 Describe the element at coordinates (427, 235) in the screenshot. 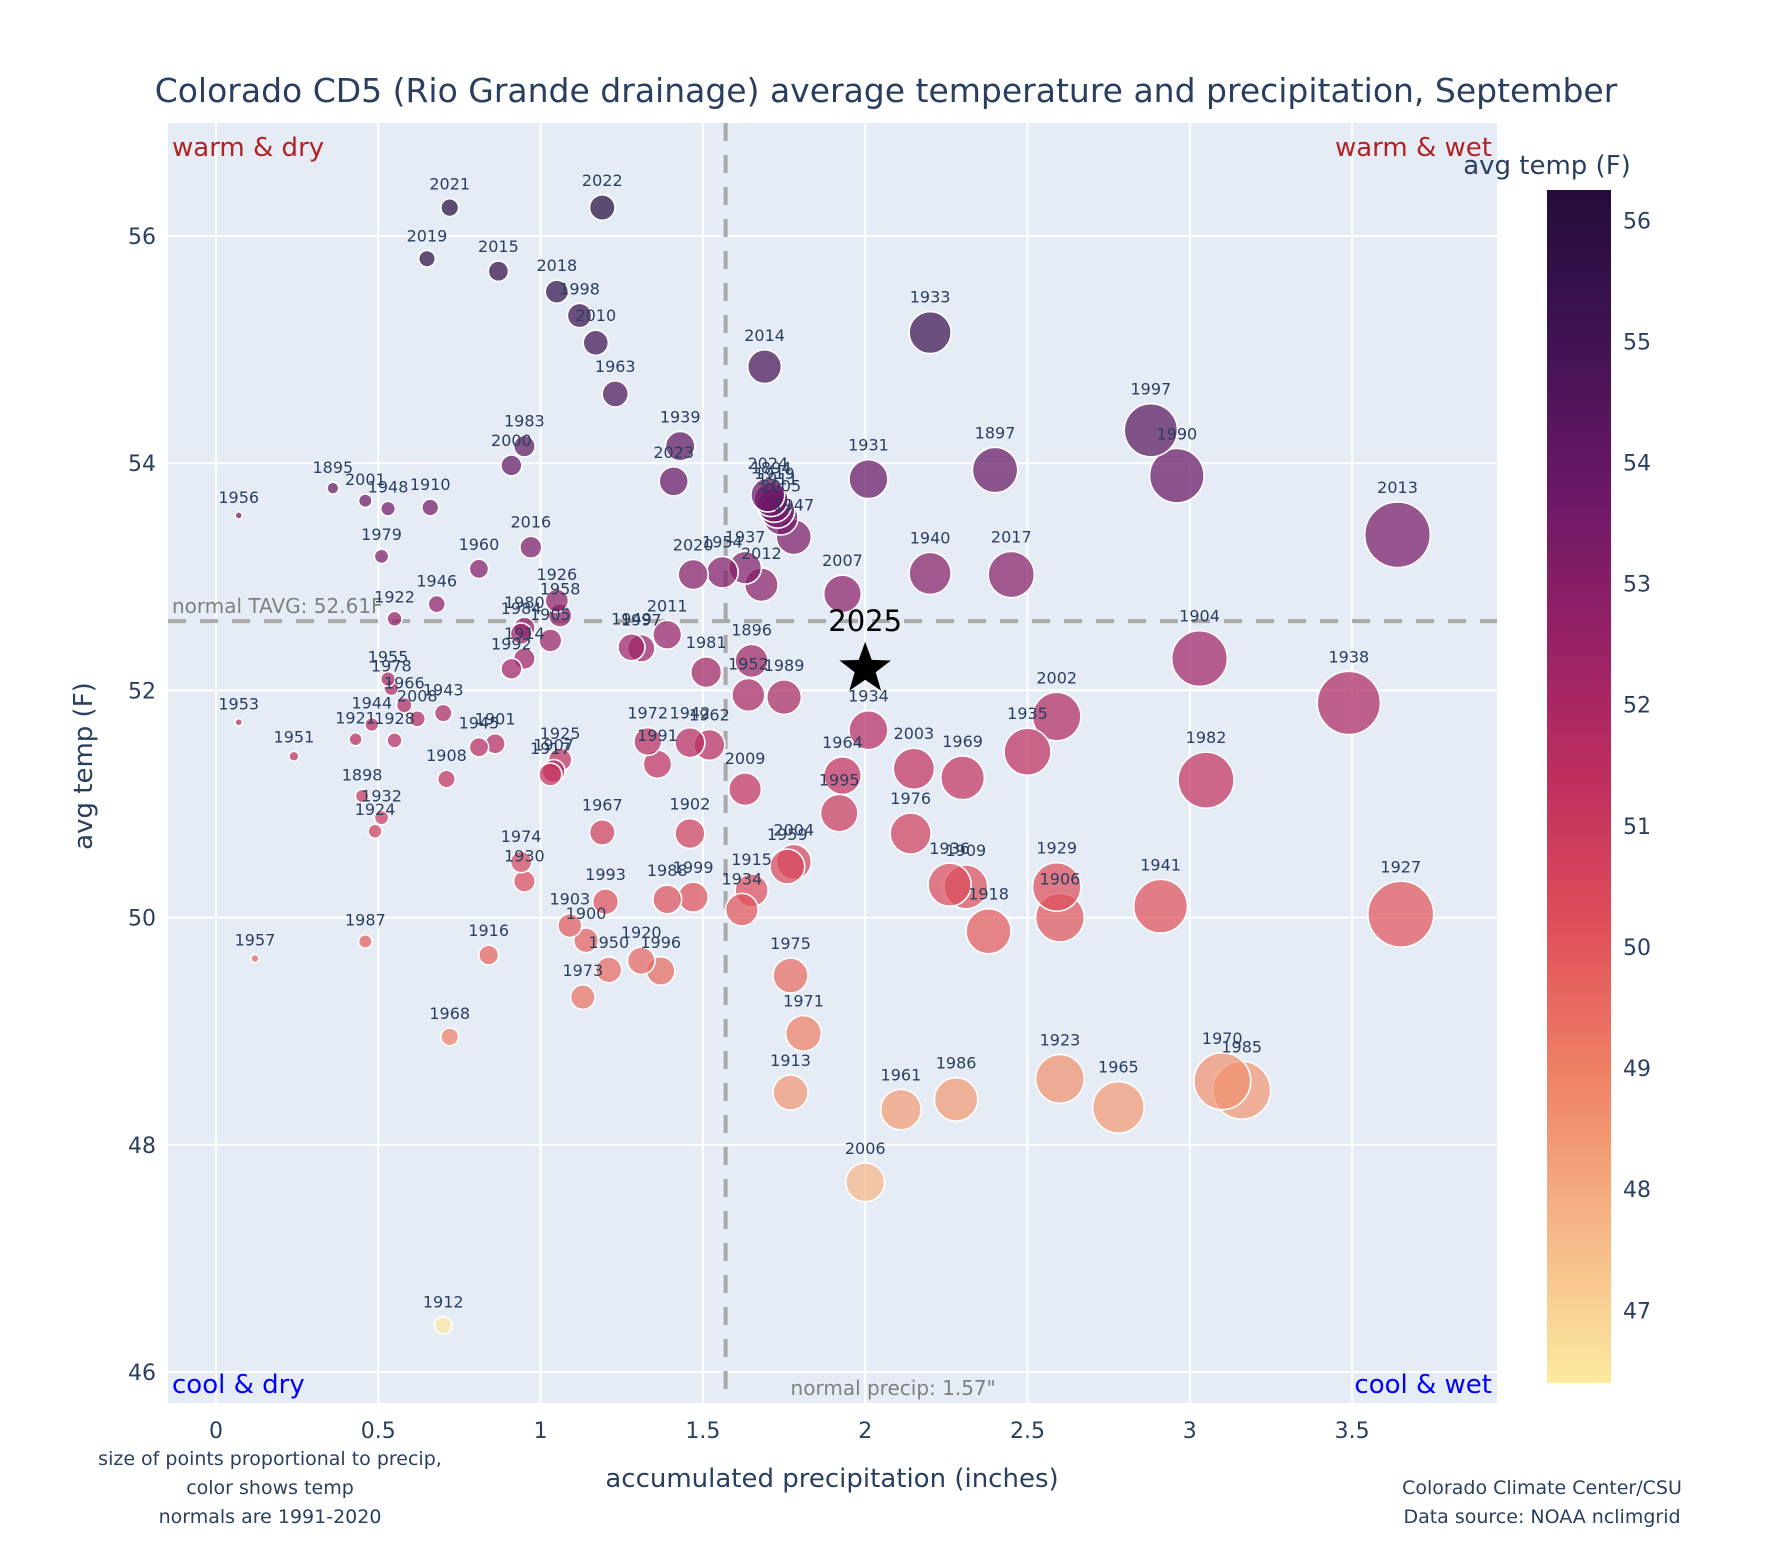

I see `point-label: 2019` at that location.